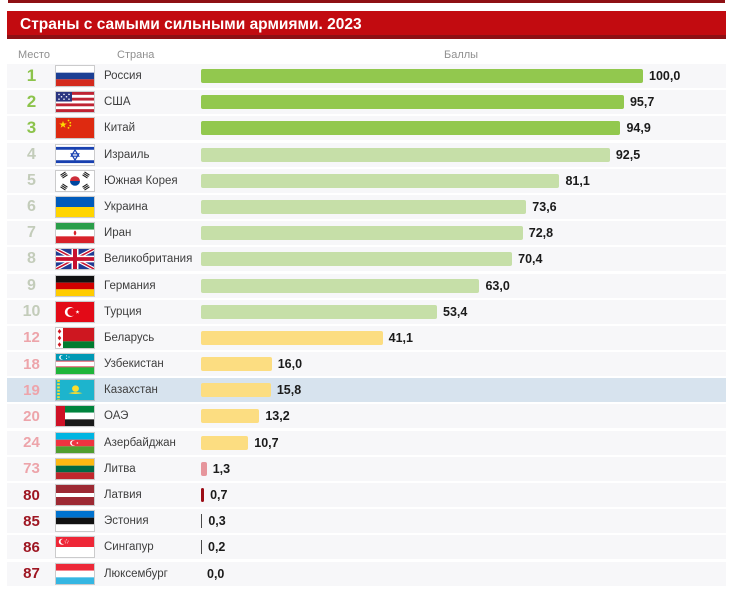  I want to click on country-name: Эстония, so click(126, 521).